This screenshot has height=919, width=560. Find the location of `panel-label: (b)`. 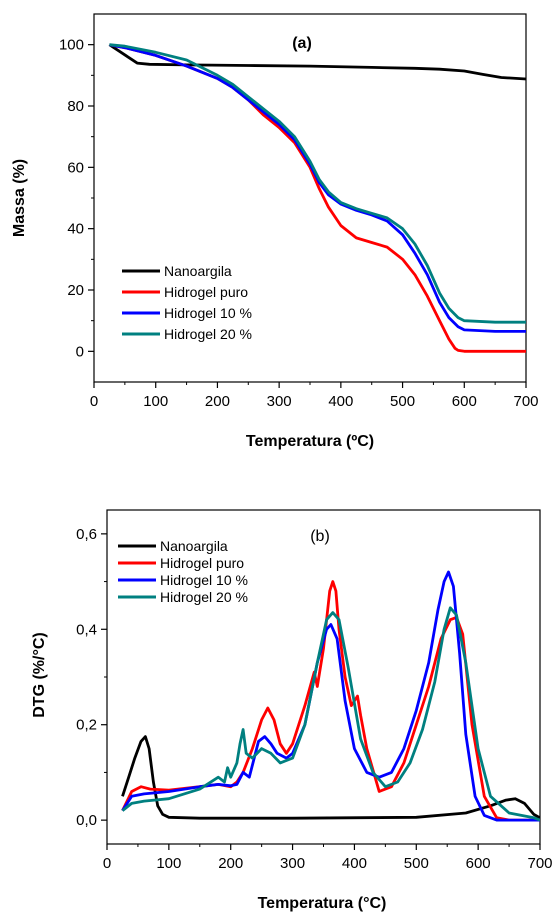

panel-label: (b) is located at coordinates (320, 536).